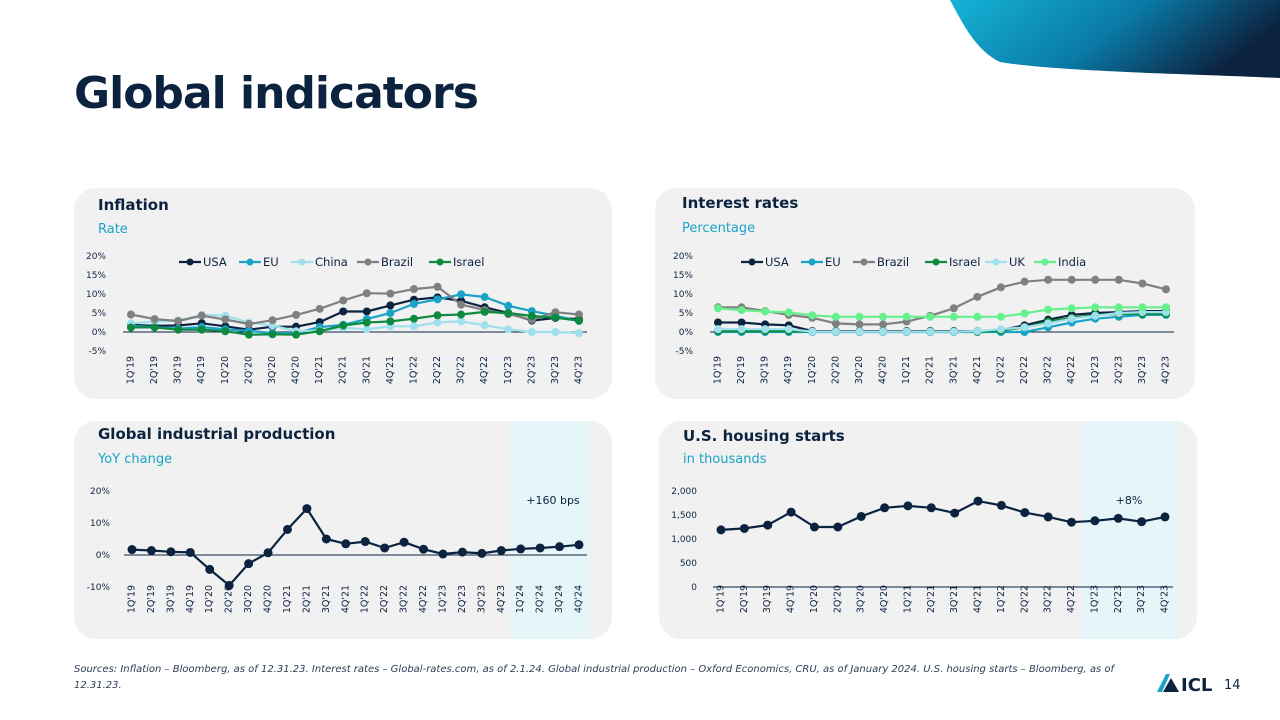  What do you see at coordinates (686, 314) in the screenshot?
I see `y-tick-label: 5%` at bounding box center [686, 314].